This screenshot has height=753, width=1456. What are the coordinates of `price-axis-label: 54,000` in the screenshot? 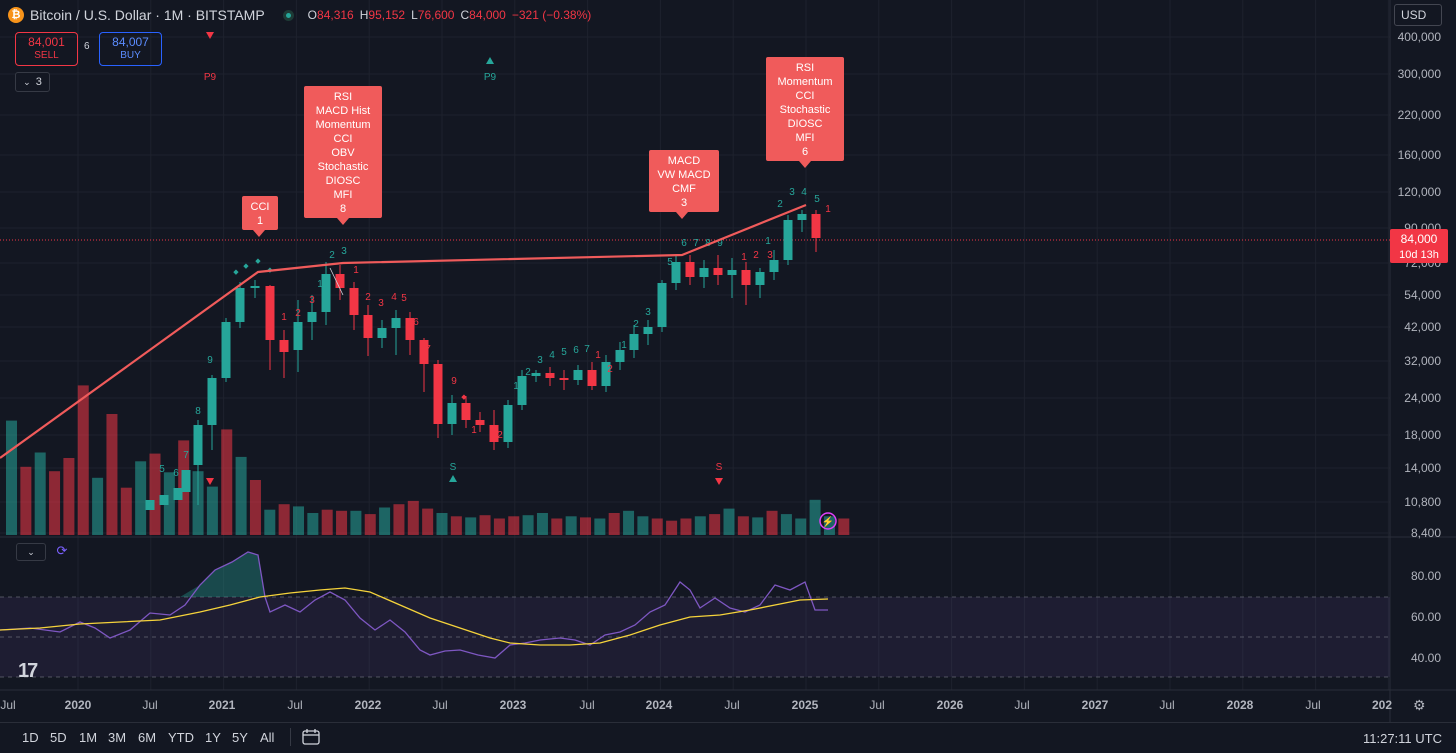 It's located at (1422, 295).